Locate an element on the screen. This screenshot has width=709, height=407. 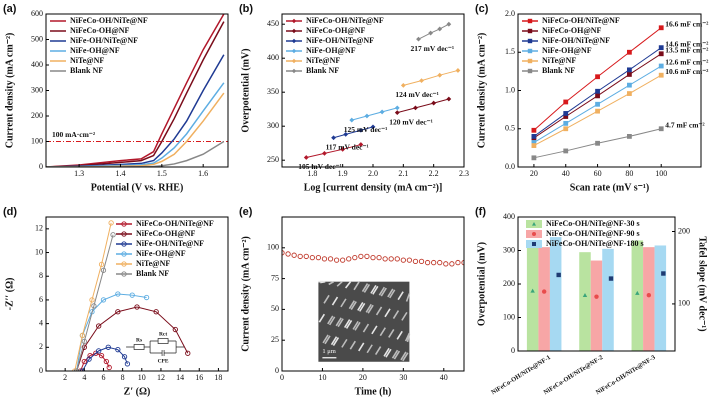
series-annotation: 12.6 mF cm⁻² is located at coordinates (687, 62).